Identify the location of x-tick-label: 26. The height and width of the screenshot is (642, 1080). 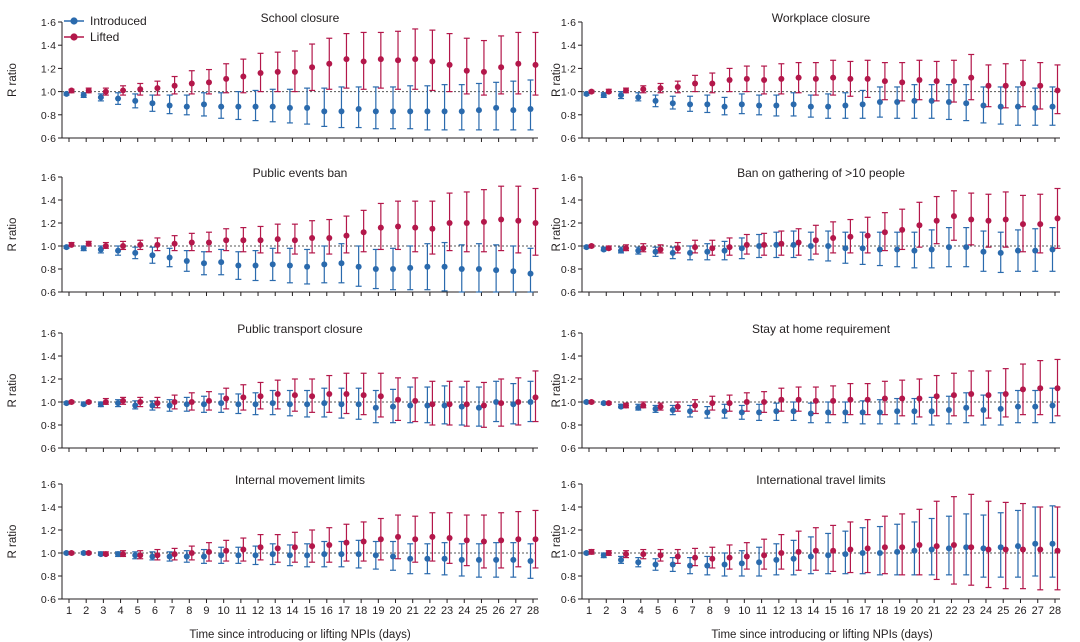
(1020, 611).